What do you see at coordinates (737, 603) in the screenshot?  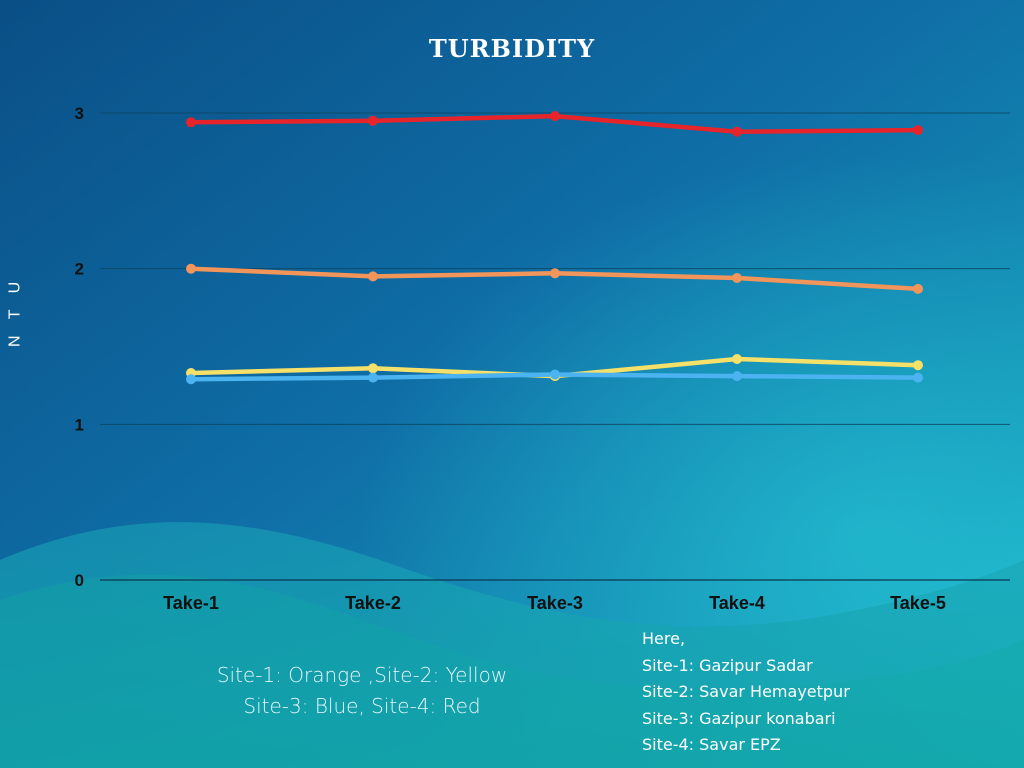 I see `x-tick-label: Take-4` at bounding box center [737, 603].